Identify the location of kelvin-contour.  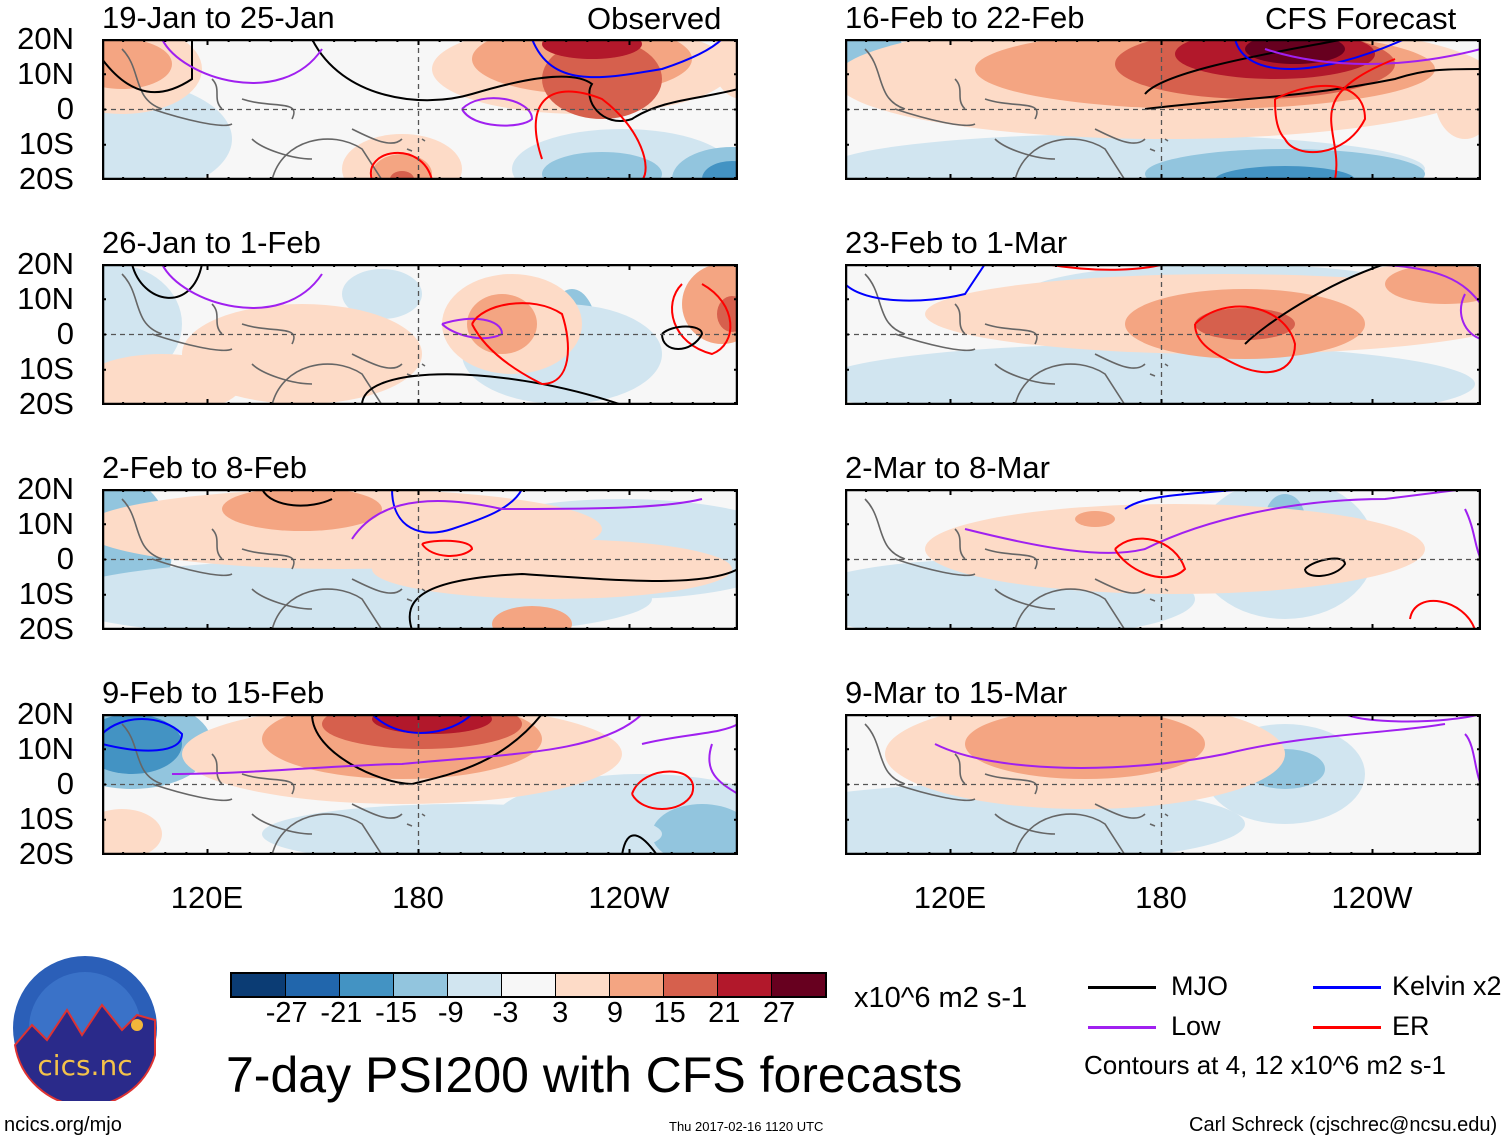
(457, 511).